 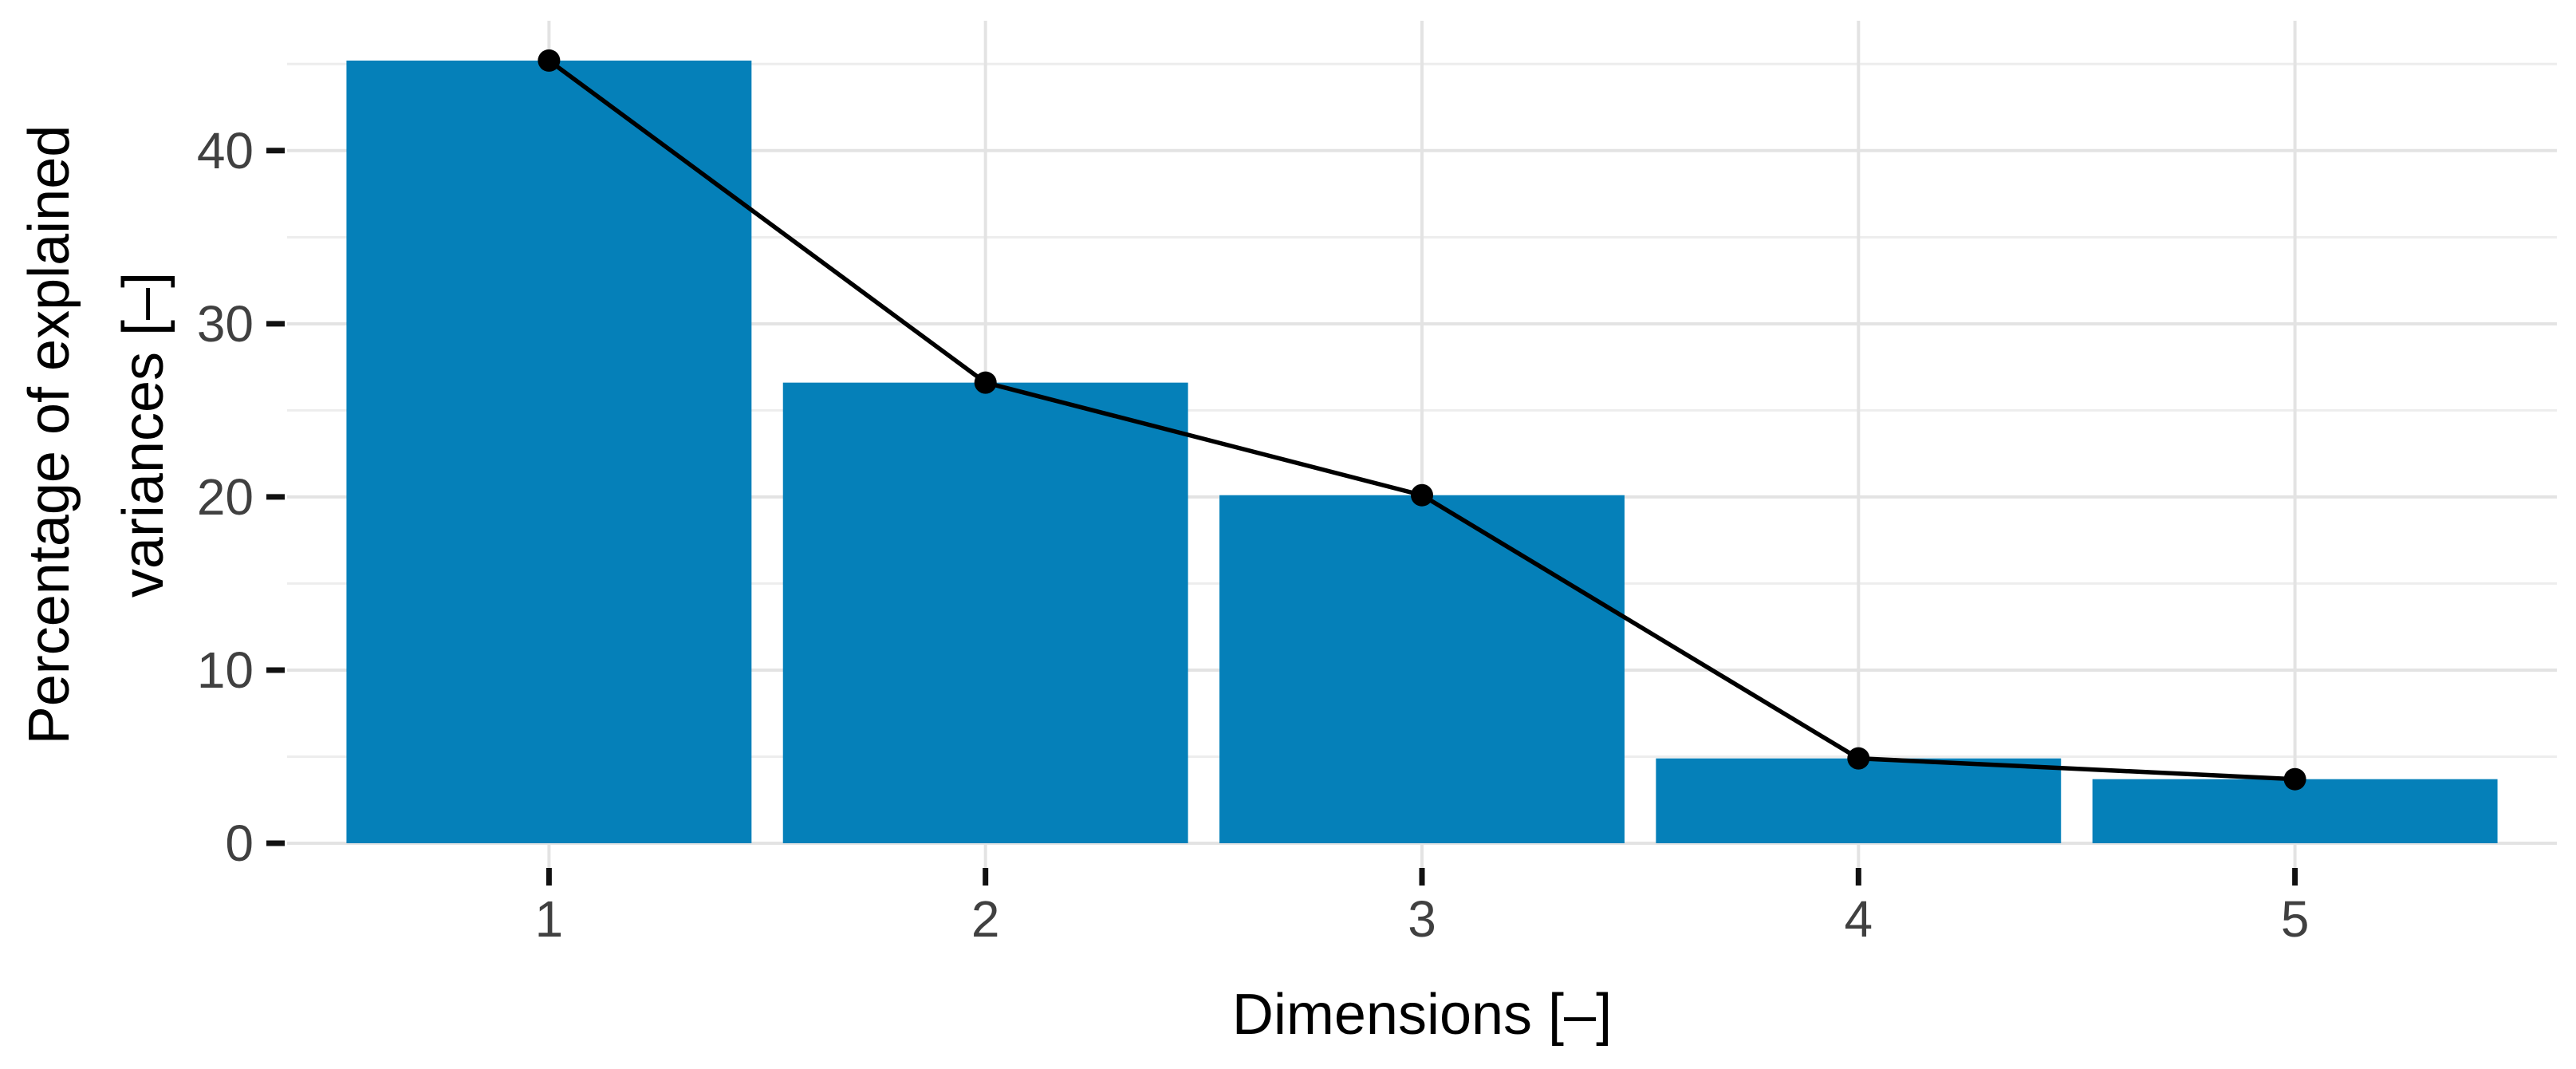 I want to click on y-tick-label: 0, so click(x=239, y=843).